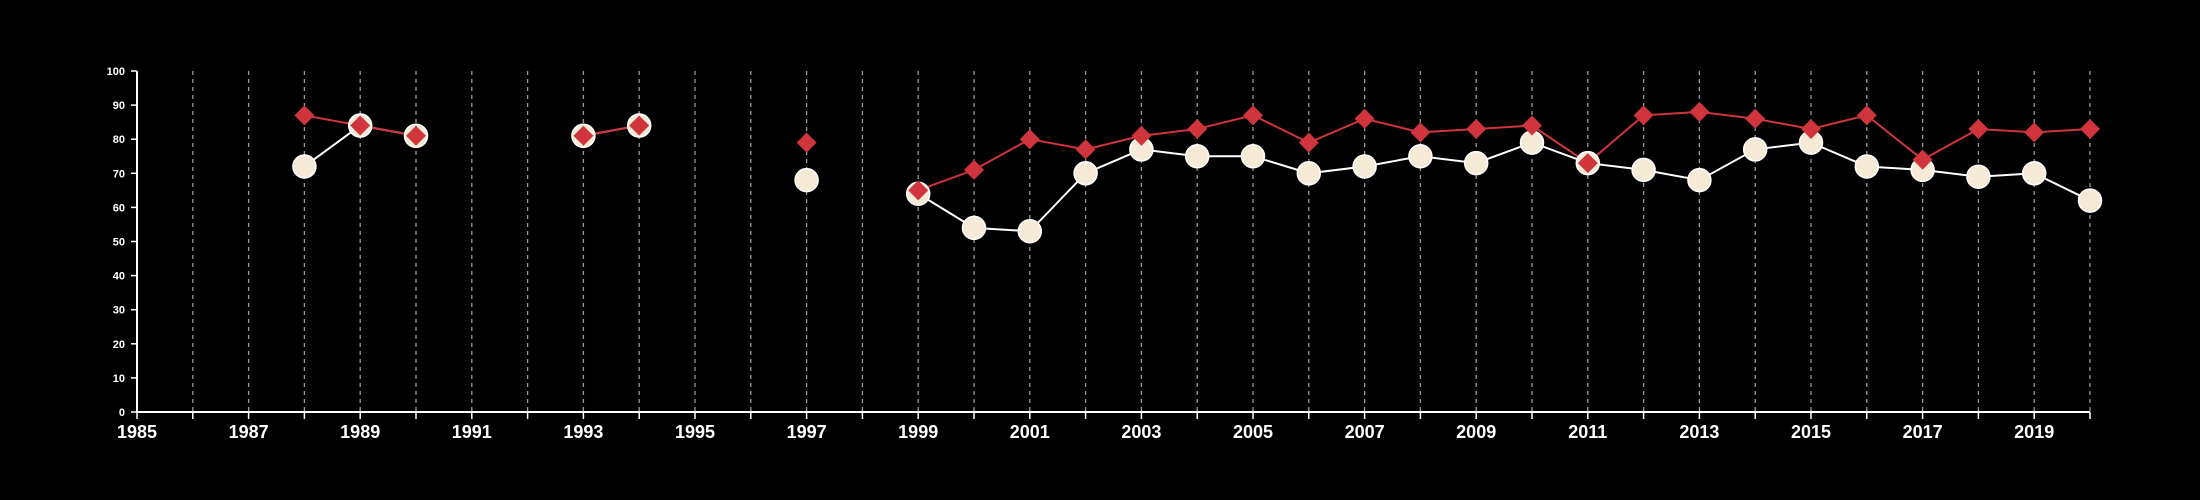 This screenshot has height=500, width=2200. I want to click on x-tick-label: 2015, so click(1811, 432).